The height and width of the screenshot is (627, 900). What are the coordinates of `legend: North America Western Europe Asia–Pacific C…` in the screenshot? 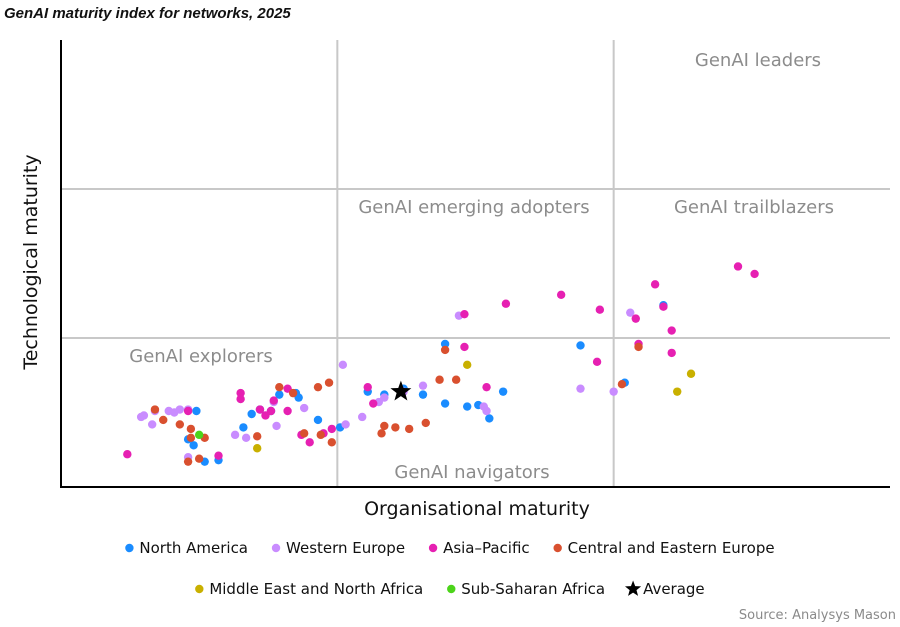 It's located at (450, 568).